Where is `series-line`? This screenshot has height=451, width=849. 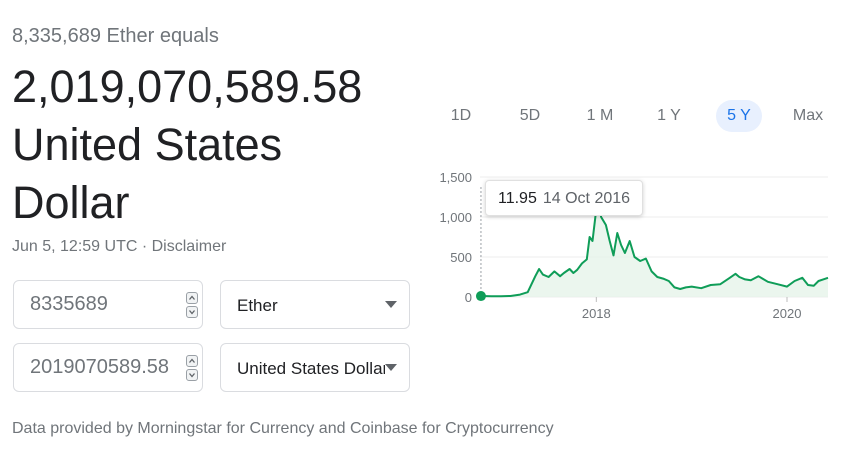
series-line is located at coordinates (654, 249).